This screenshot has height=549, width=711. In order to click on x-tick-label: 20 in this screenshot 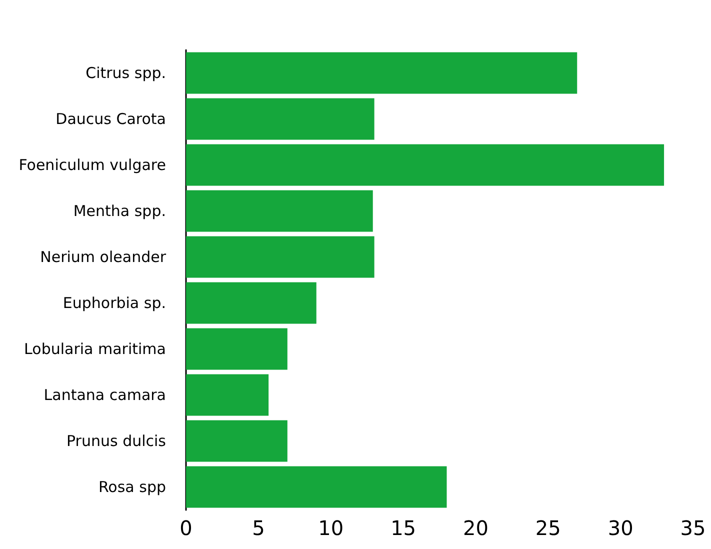, I will do `click(475, 528)`.